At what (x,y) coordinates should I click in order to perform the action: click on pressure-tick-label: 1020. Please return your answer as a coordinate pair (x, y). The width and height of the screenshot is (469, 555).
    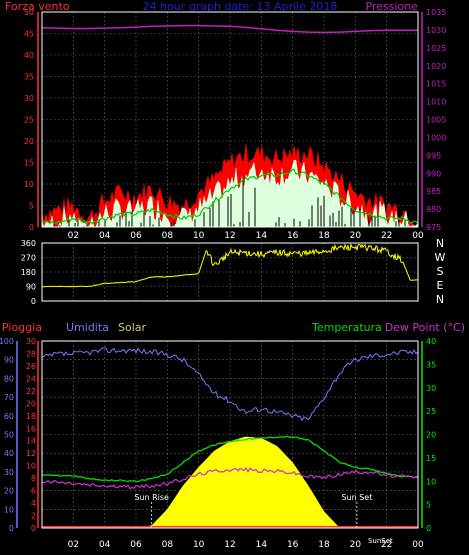
    Looking at the image, I should click on (436, 66).